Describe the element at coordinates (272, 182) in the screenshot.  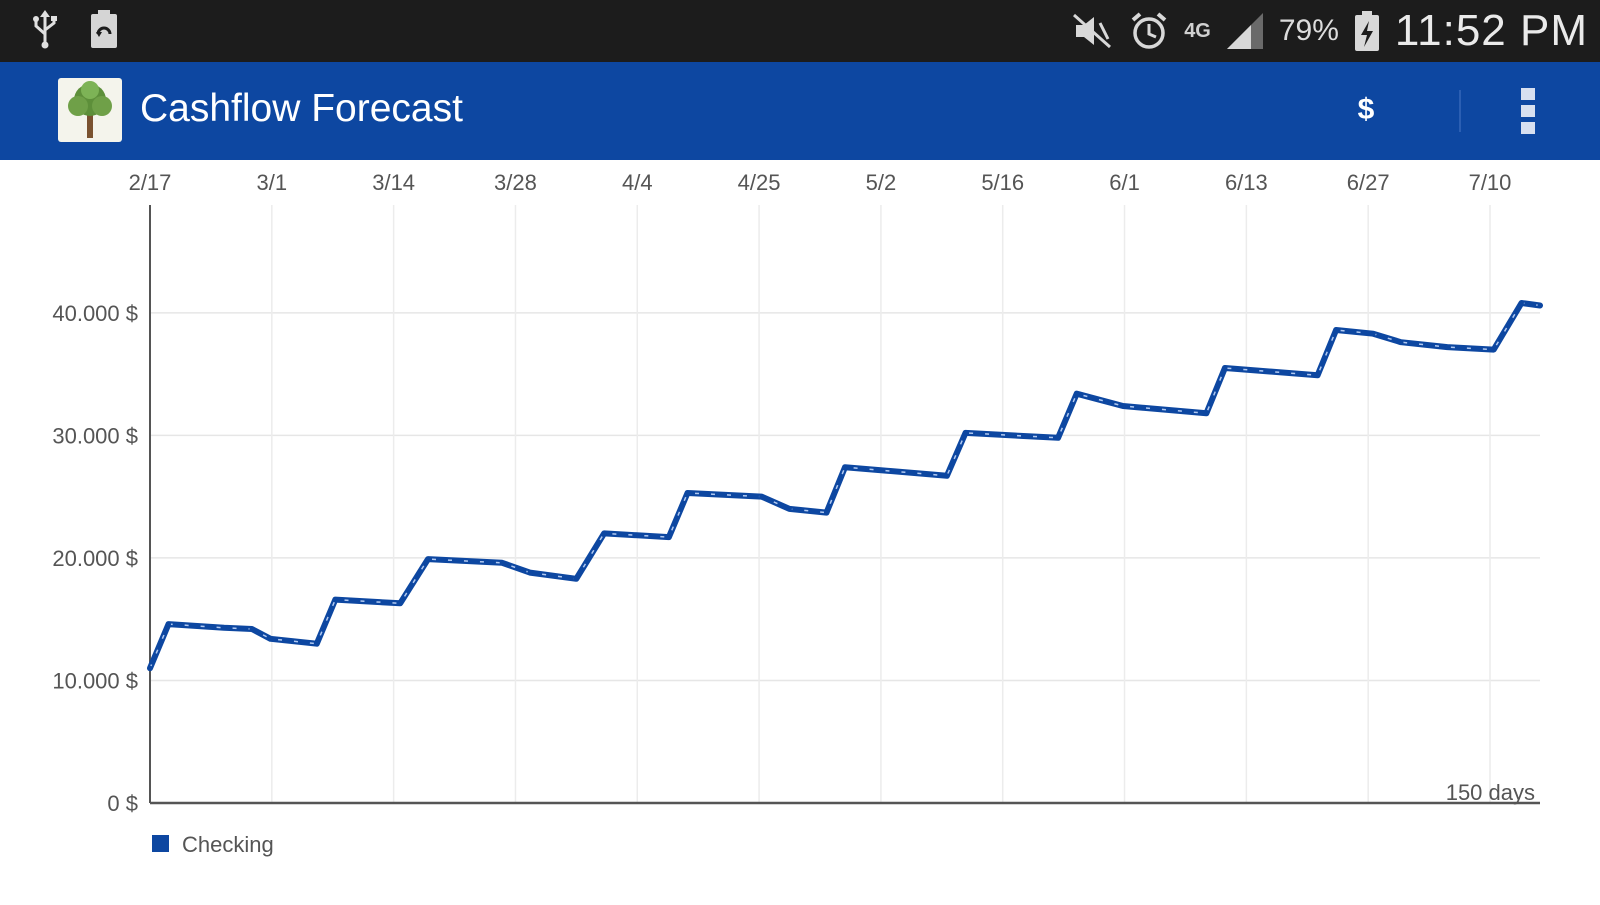
I see `x-tick-label: 3/1` at that location.